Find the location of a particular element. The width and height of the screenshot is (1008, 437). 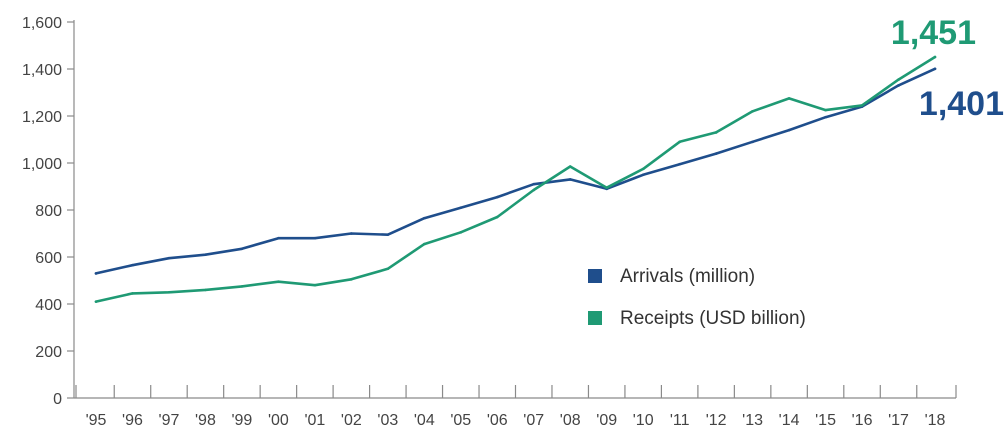

x-tick-label: '03 is located at coordinates (387, 420).